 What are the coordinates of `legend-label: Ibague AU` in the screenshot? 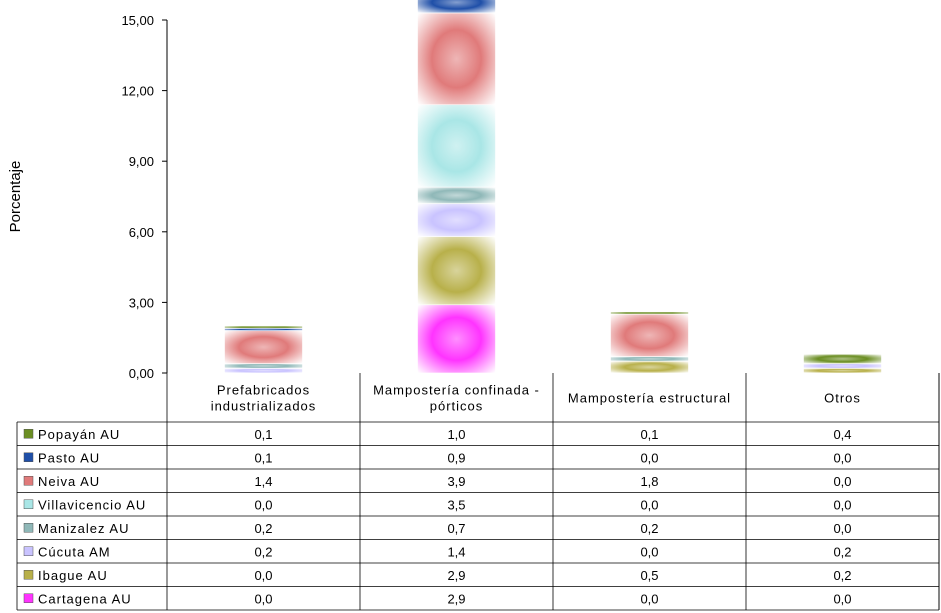 It's located at (73, 575).